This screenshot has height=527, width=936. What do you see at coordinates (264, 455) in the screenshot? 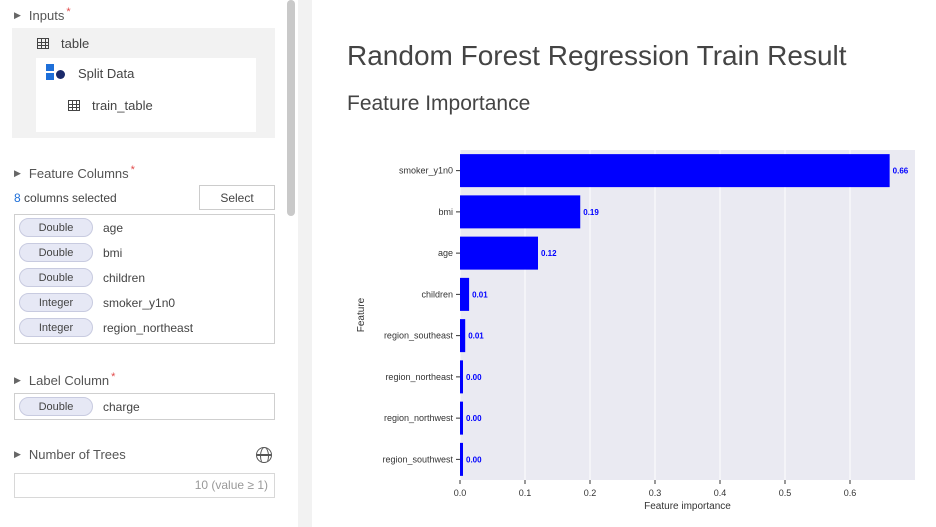
I see `globe-icon` at bounding box center [264, 455].